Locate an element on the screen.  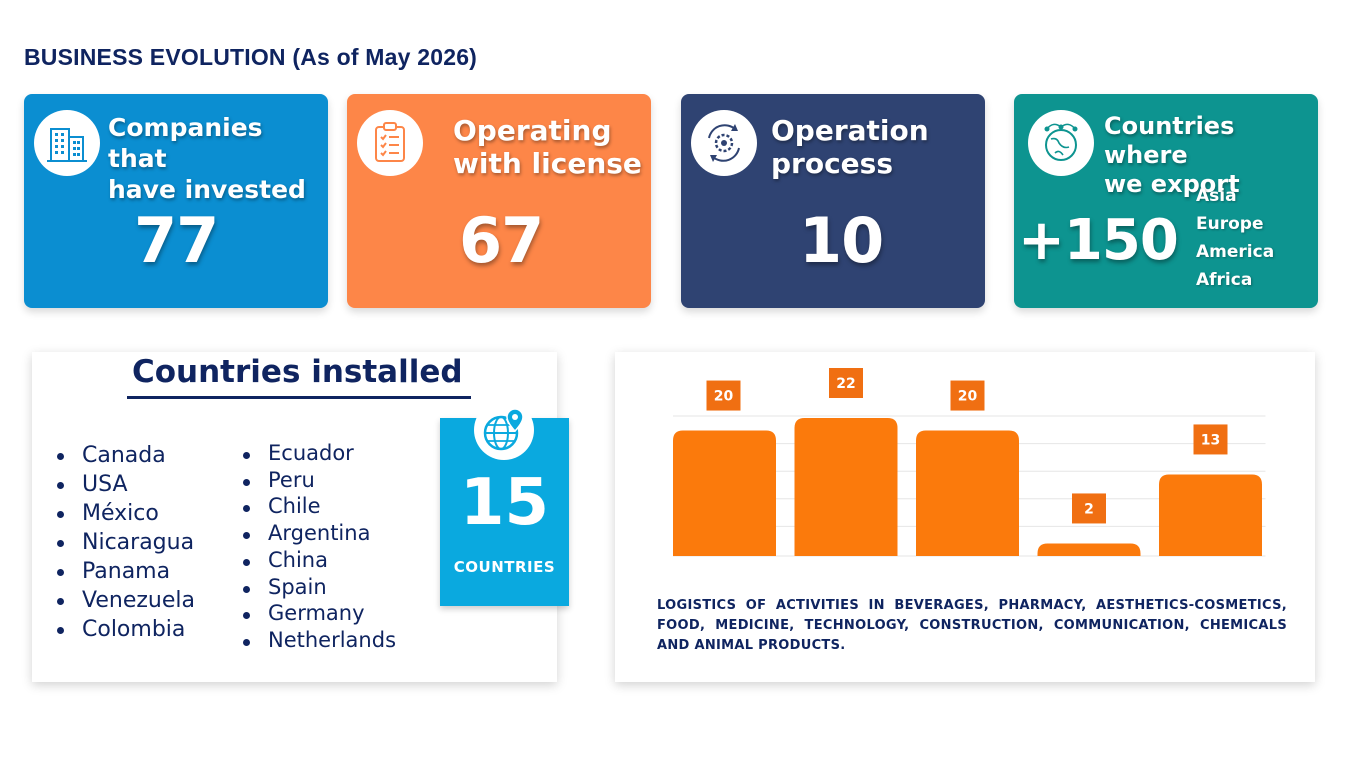
card-label: Operating with license is located at coordinates (547, 147).